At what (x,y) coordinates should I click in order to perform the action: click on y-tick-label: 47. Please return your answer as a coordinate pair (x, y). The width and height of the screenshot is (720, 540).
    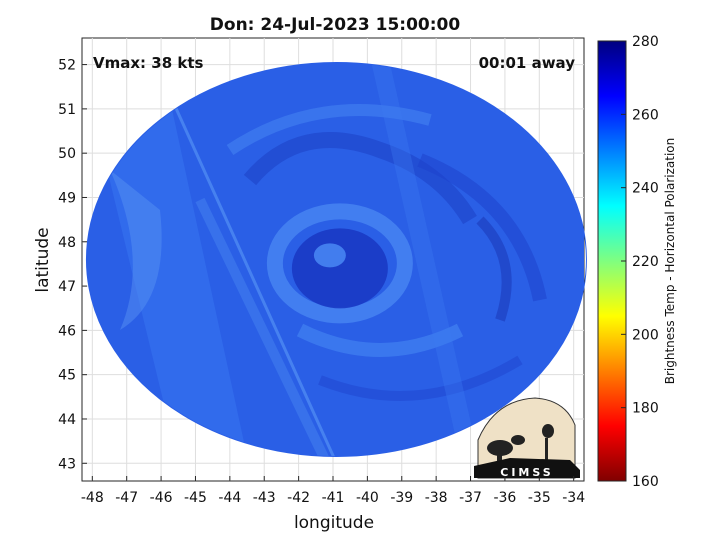
    Looking at the image, I should click on (67, 287).